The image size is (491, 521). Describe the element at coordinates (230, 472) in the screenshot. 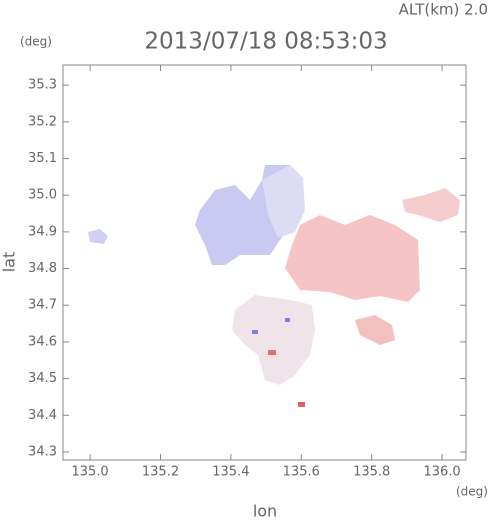

I see `x-tick-label: 135.4` at that location.